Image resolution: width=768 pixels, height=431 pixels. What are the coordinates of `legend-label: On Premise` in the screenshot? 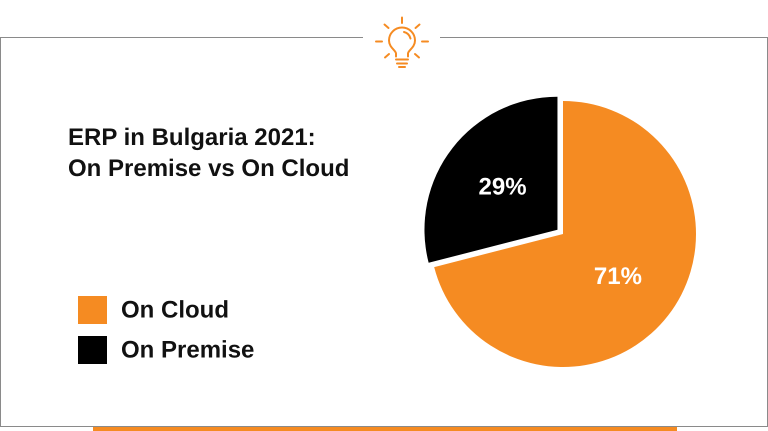 It's located at (187, 350).